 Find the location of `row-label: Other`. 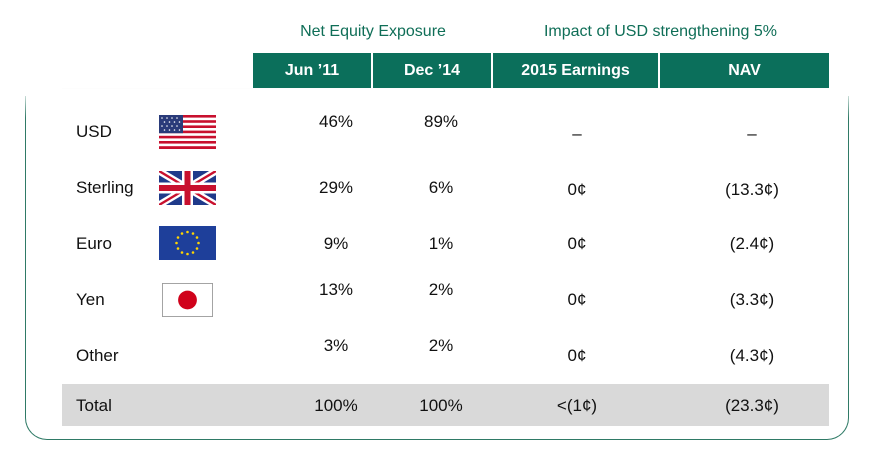

row-label: Other is located at coordinates (97, 355).